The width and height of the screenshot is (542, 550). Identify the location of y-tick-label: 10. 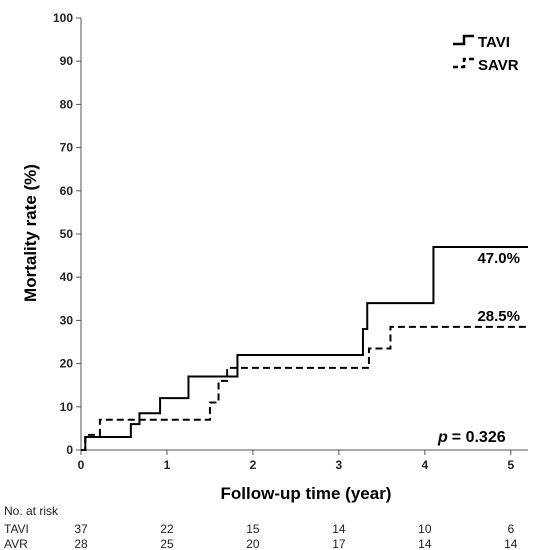
(67, 407).